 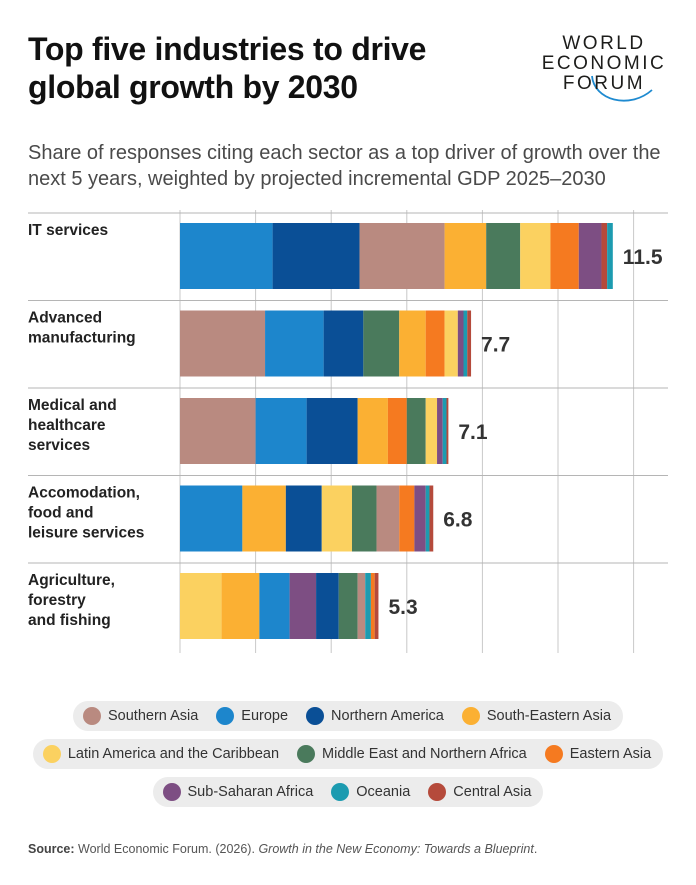 What do you see at coordinates (82, 338) in the screenshot?
I see `category-label: manufacturing` at bounding box center [82, 338].